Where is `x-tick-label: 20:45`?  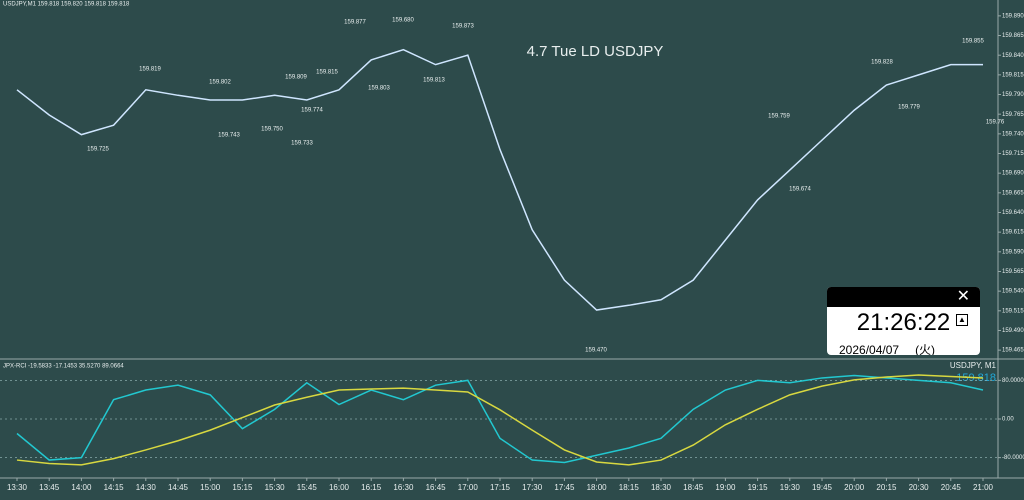
x-tick-label: 20:45 is located at coordinates (951, 487).